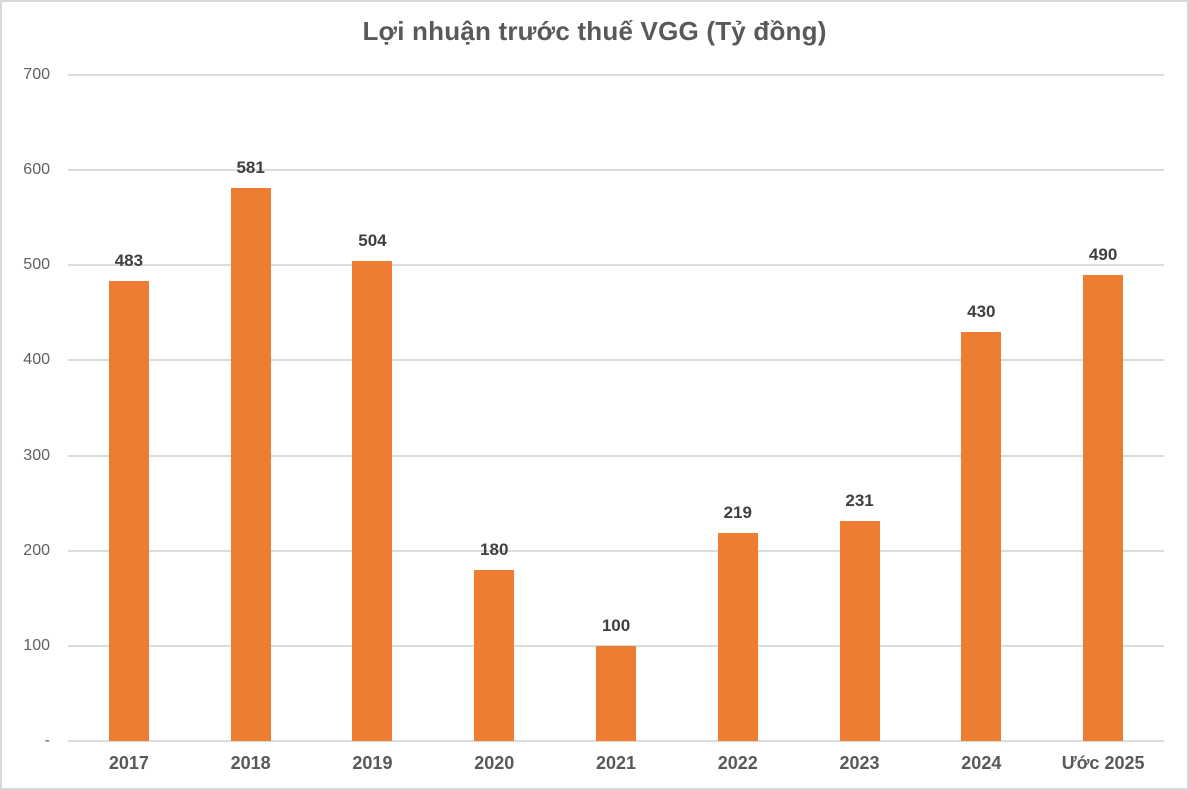  I want to click on x-tick-label-2023: 2023, so click(859, 763).